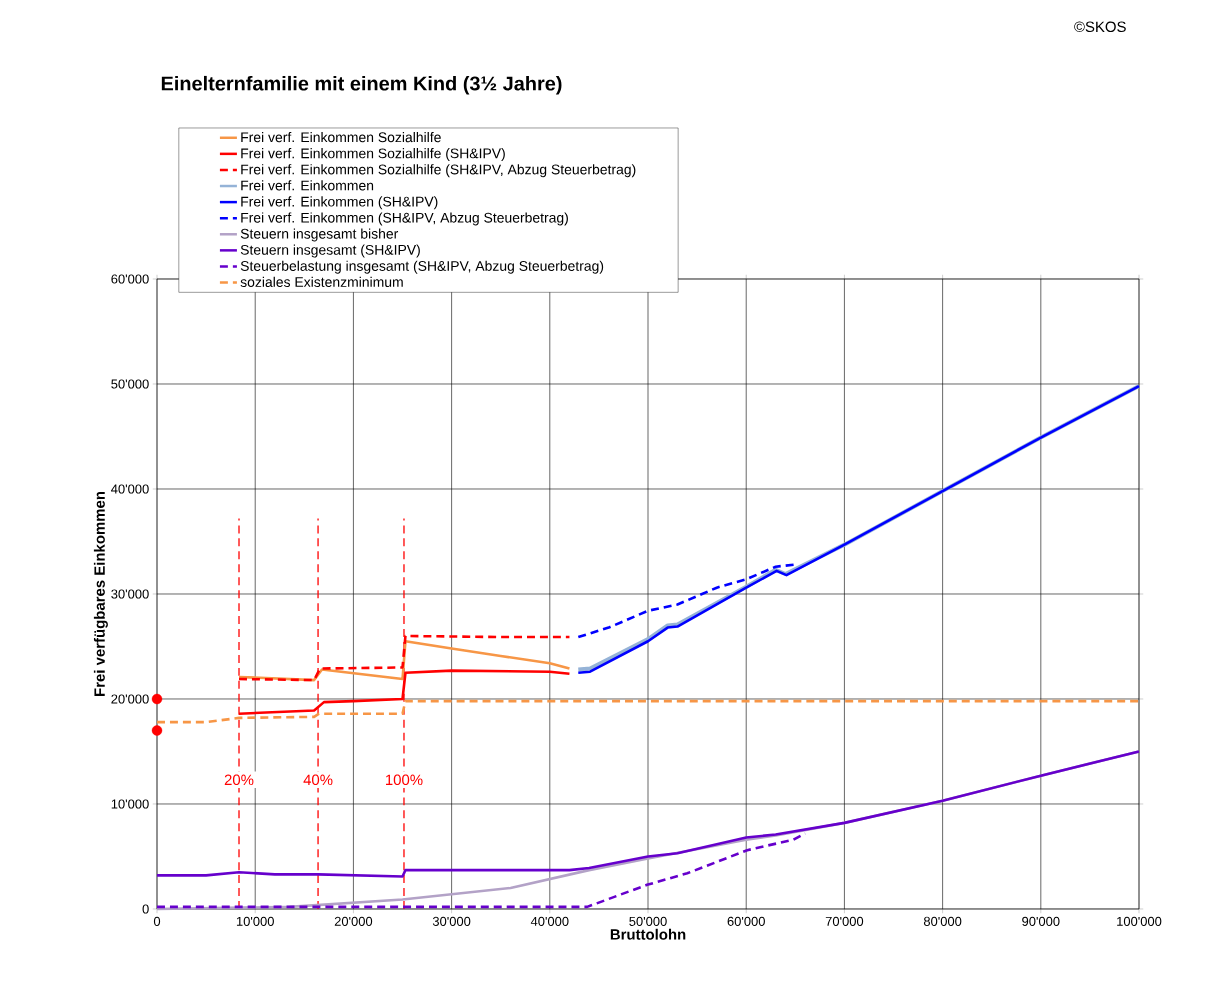 Image resolution: width=1217 pixels, height=998 pixels. What do you see at coordinates (1100, 27) in the screenshot?
I see `text: ©SKOS` at bounding box center [1100, 27].